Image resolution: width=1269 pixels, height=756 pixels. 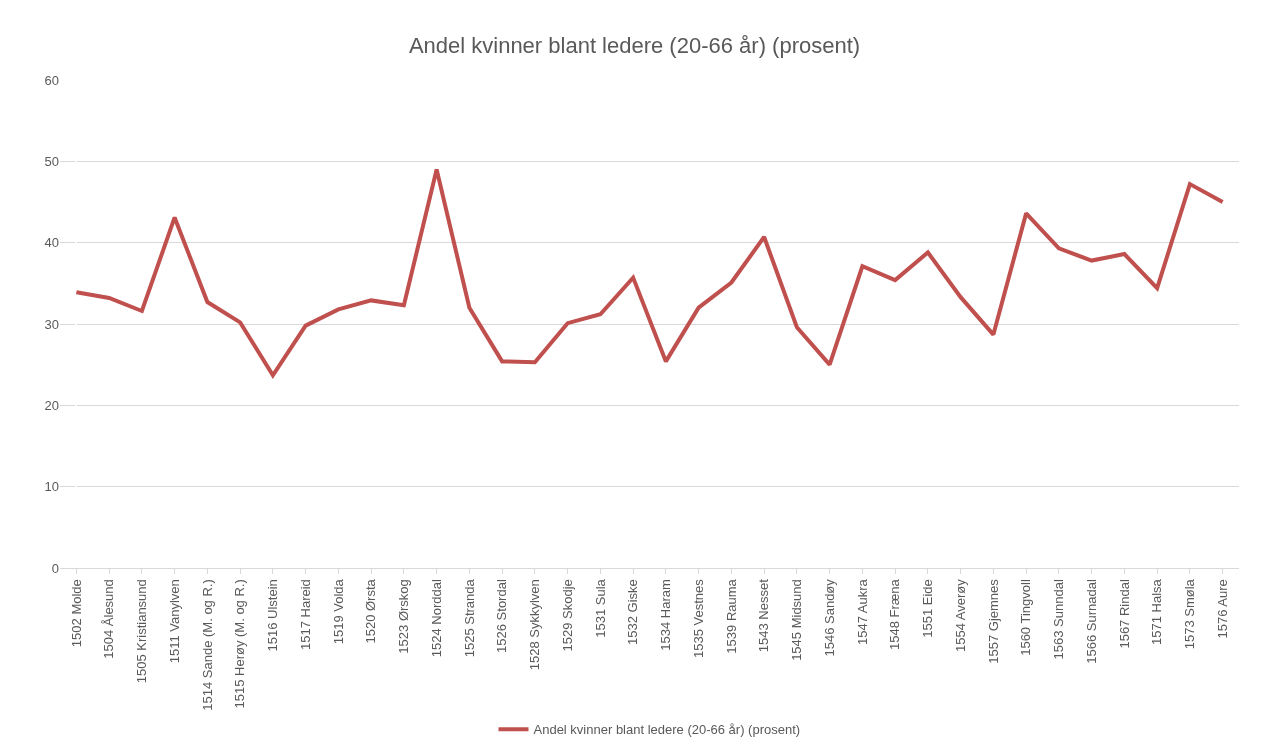 What do you see at coordinates (371, 611) in the screenshot?
I see `x-tick-label: 1520 Ørsta` at bounding box center [371, 611].